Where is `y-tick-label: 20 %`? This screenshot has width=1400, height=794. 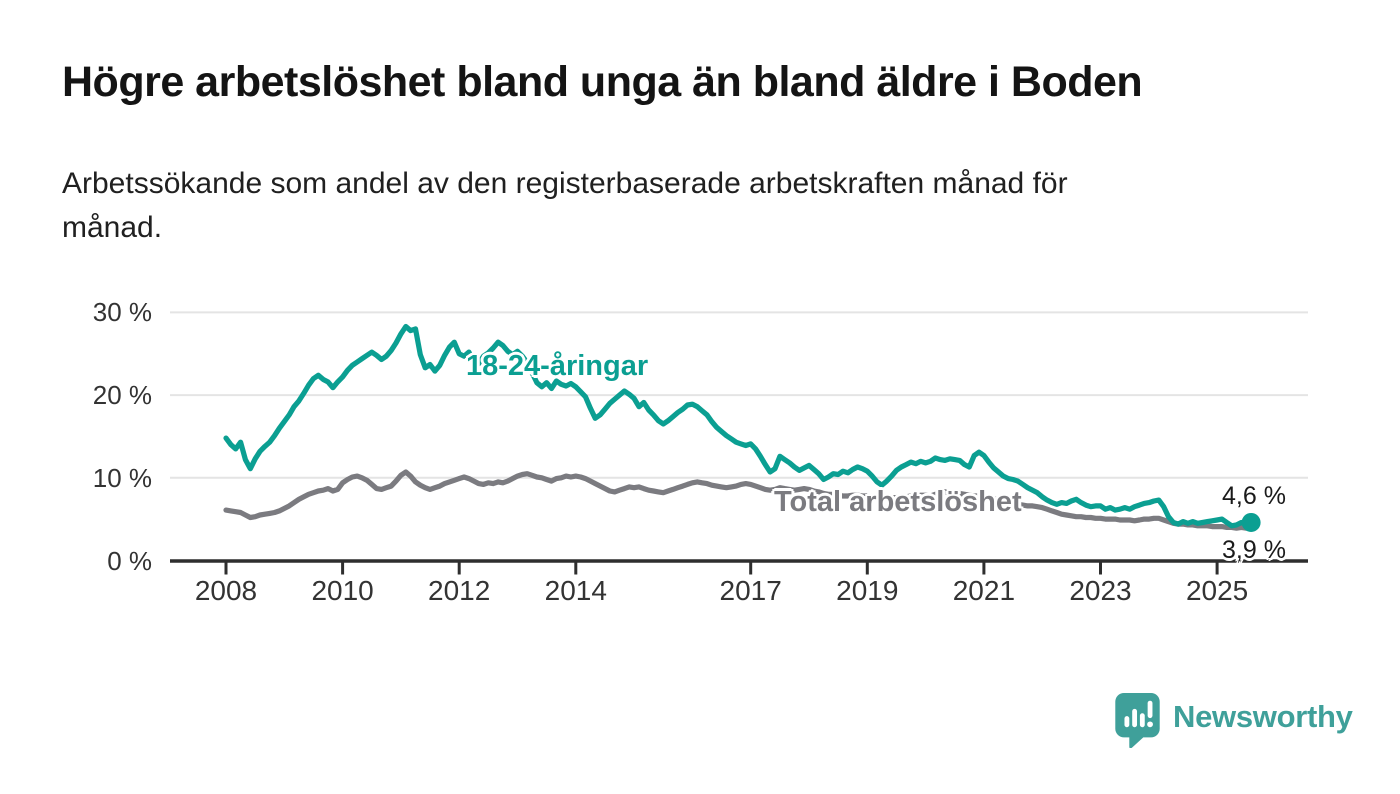
y-tick-label: 20 % is located at coordinates (122, 395).